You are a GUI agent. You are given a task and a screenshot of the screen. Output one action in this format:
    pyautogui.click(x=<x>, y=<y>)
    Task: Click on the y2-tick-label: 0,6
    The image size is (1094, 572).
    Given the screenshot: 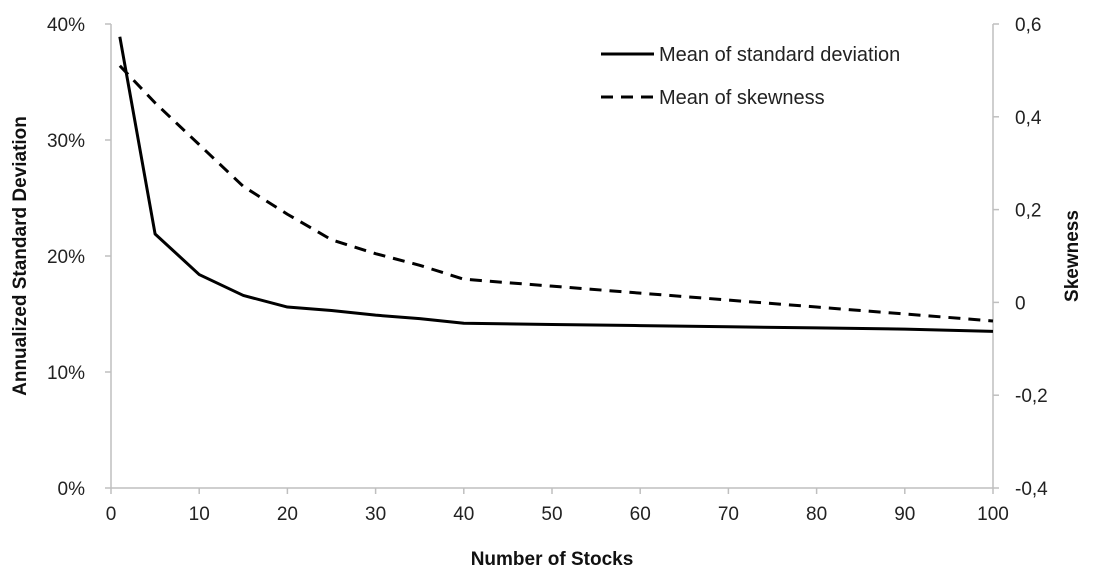 What is the action you would take?
    pyautogui.click(x=1028, y=25)
    